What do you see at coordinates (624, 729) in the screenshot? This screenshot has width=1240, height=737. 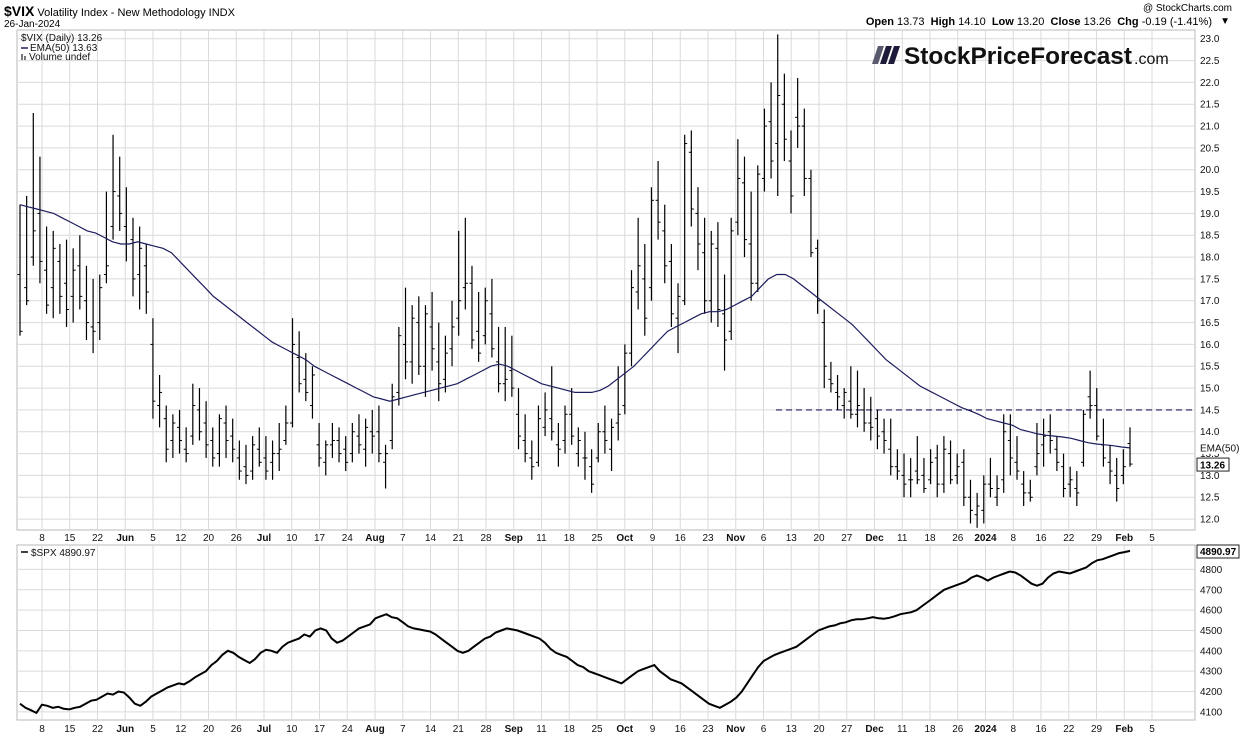 I see `spx-x-tick: Oct` at bounding box center [624, 729].